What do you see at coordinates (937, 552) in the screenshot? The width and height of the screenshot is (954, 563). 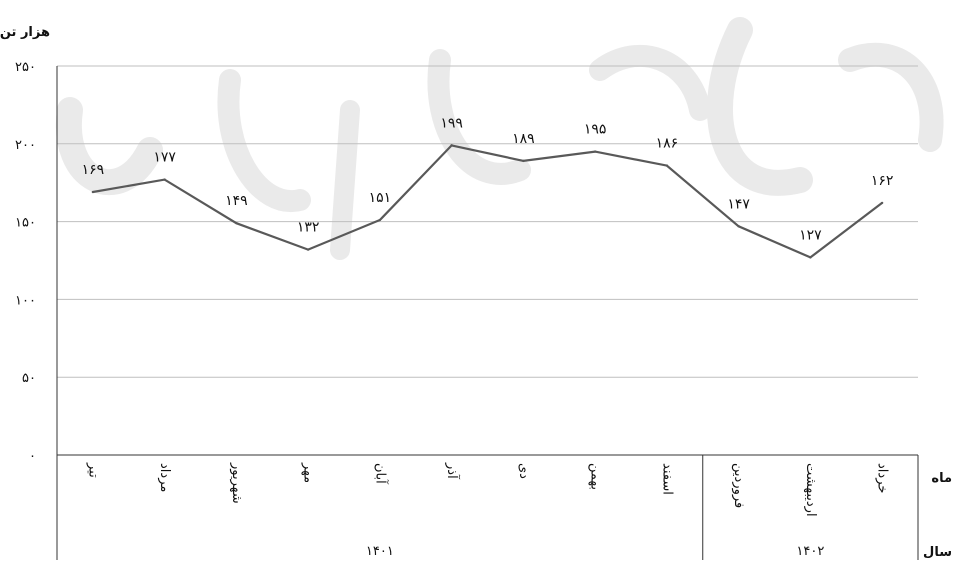 I see `year-row-label: سال` at bounding box center [937, 552].